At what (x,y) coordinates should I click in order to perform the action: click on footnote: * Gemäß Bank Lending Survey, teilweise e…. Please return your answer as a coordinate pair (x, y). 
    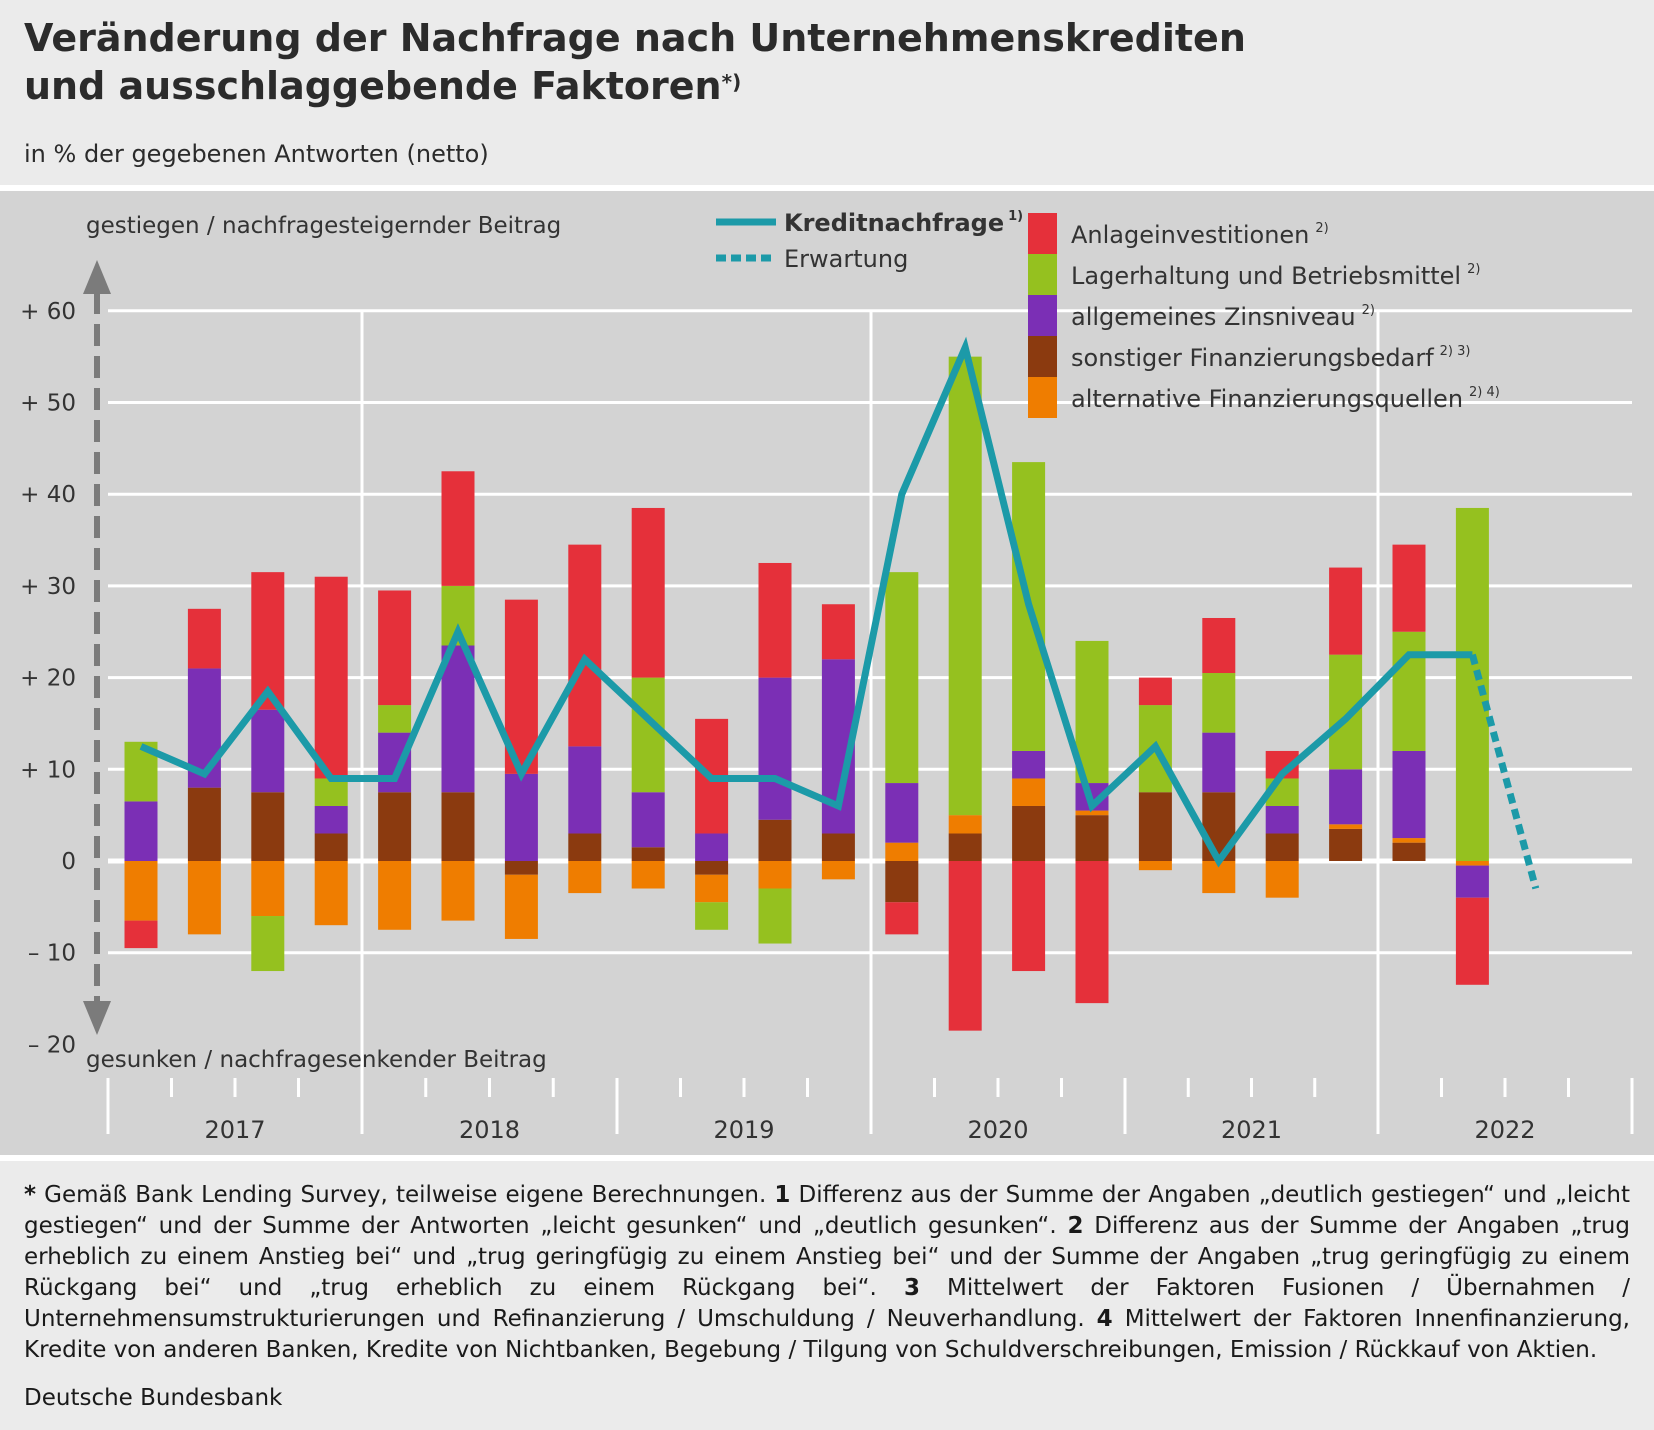
    Looking at the image, I should click on (827, 1272).